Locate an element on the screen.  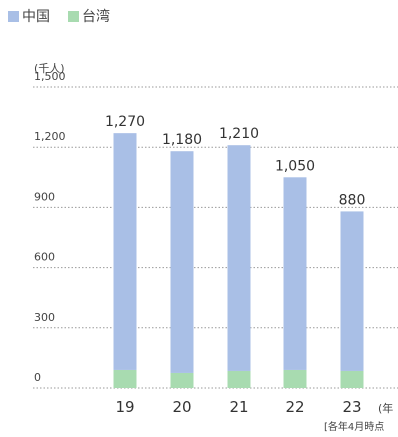
y-tick-label-300: 300 is located at coordinates (44, 317).